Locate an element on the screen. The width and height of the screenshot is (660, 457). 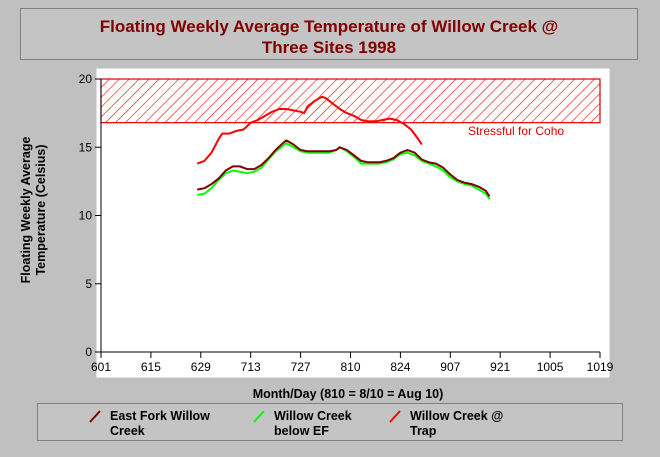
x-tick-label: 824 is located at coordinates (400, 367).